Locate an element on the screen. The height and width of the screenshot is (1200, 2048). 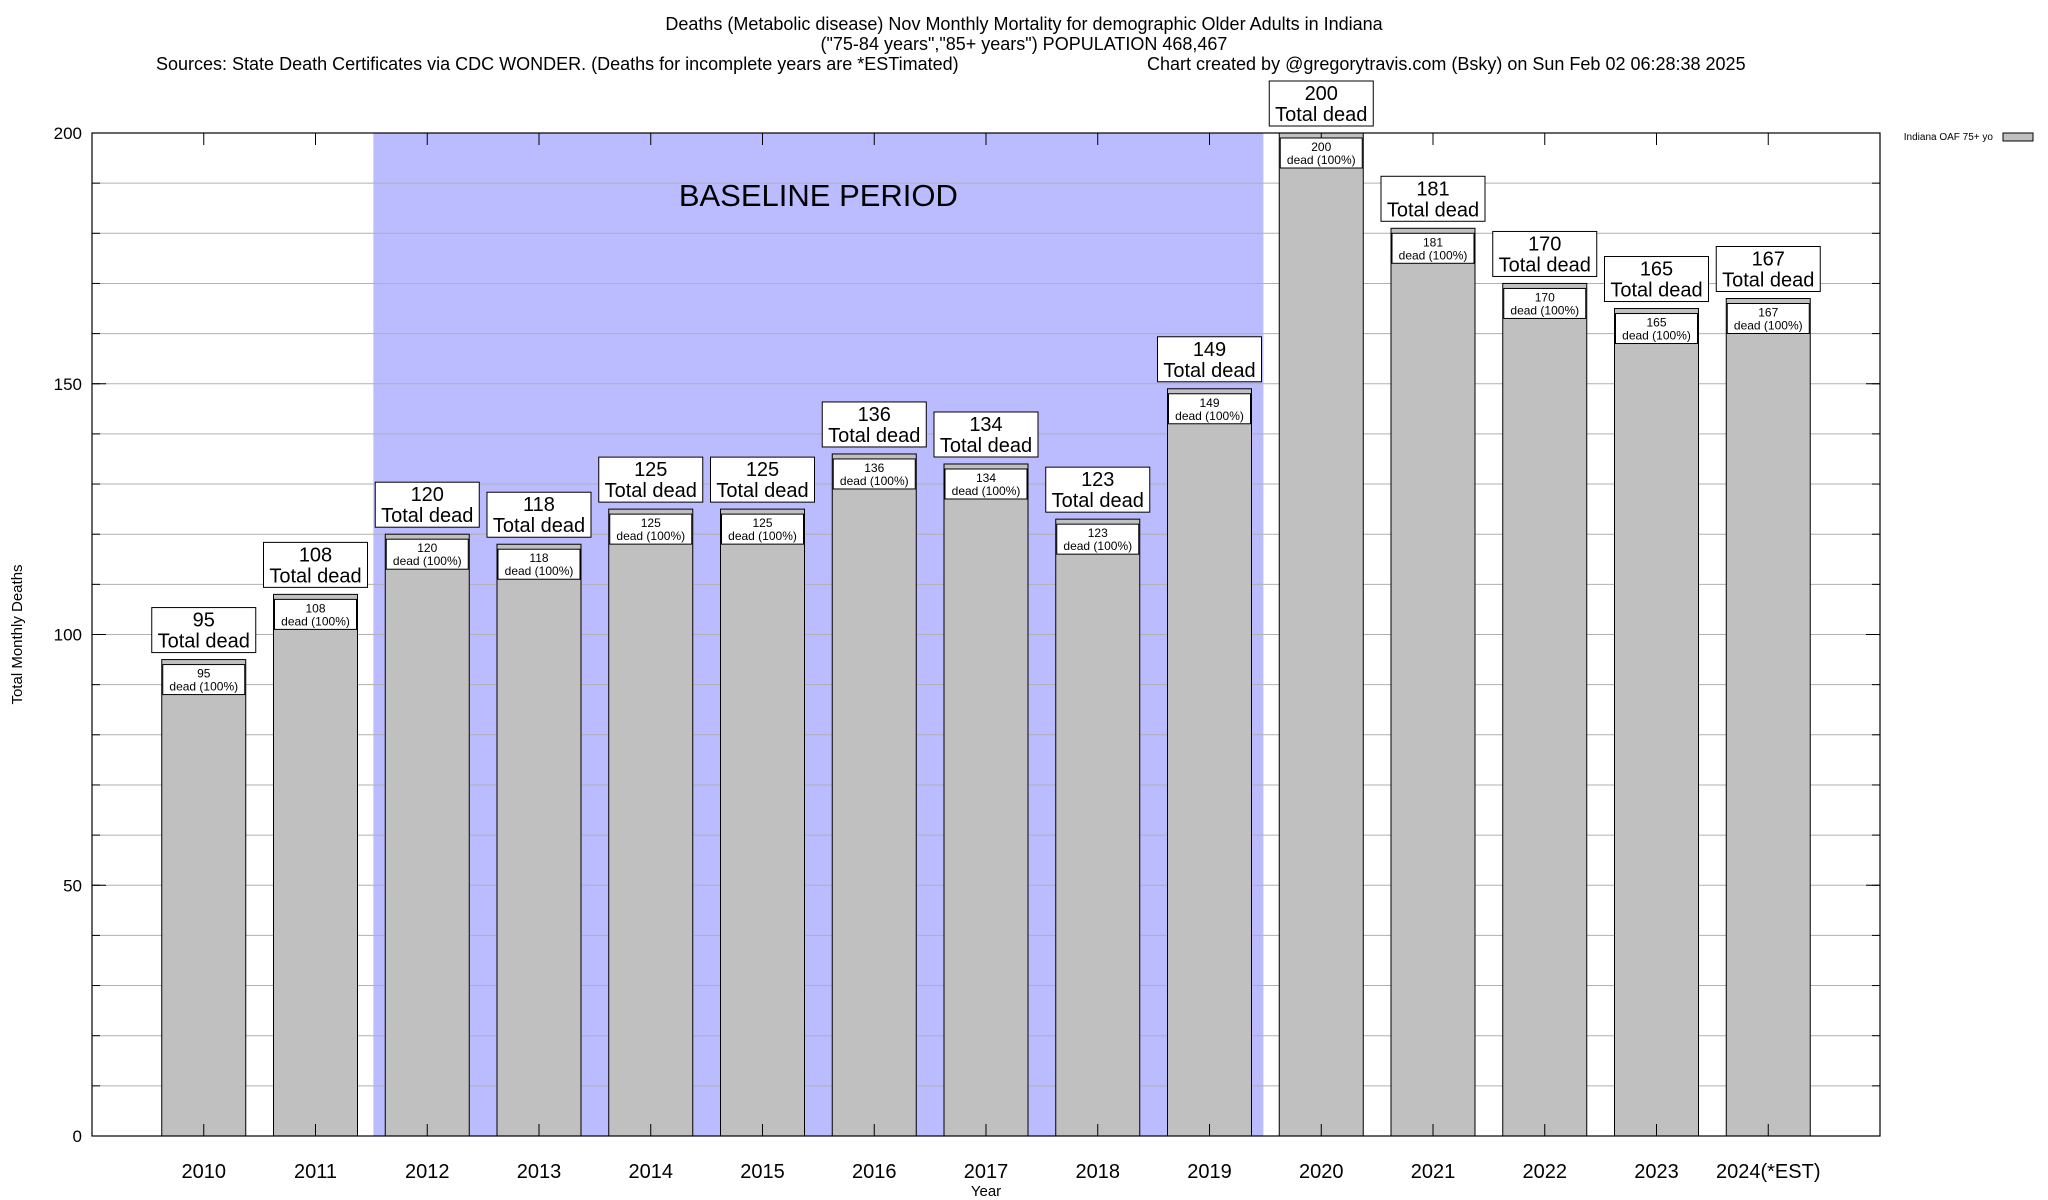
x-tick-label: 2022 is located at coordinates (1545, 1172).